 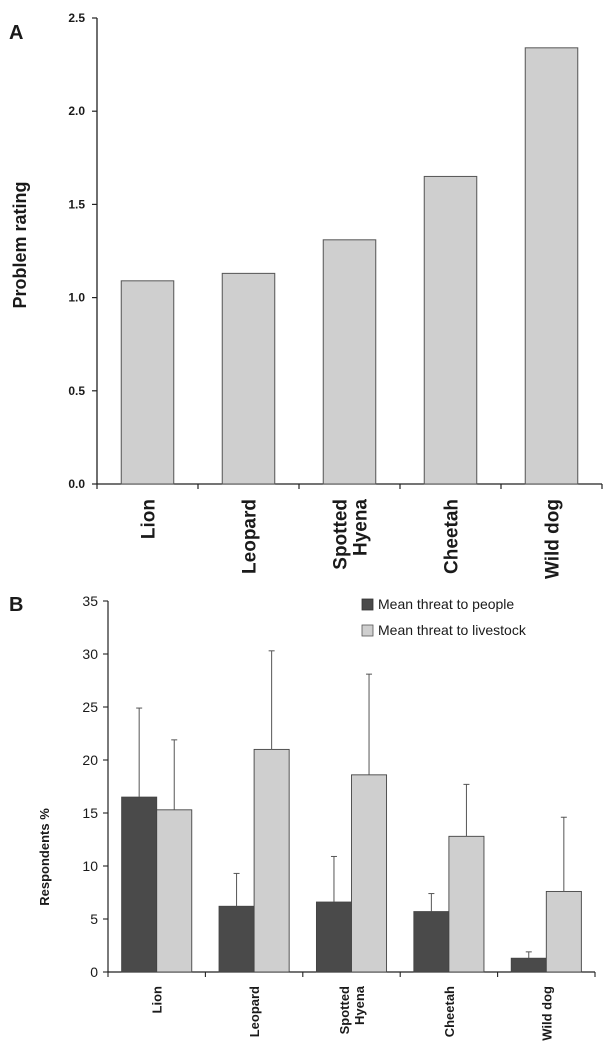 I want to click on panel-a-y-tick-label: 2.5, so click(x=76, y=18).